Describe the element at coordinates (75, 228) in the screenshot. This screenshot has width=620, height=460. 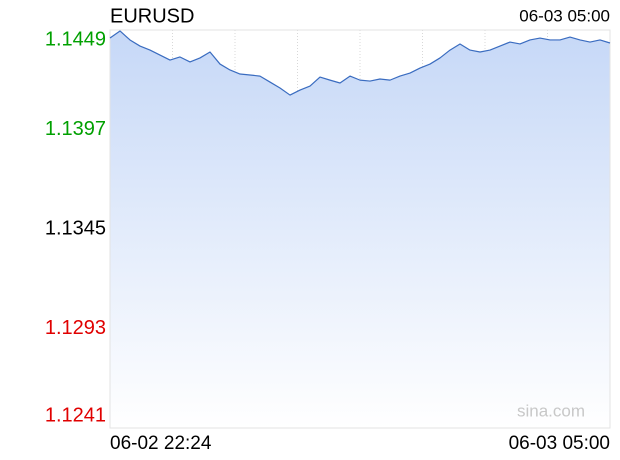
I see `y-tick-label: 1.1345` at that location.